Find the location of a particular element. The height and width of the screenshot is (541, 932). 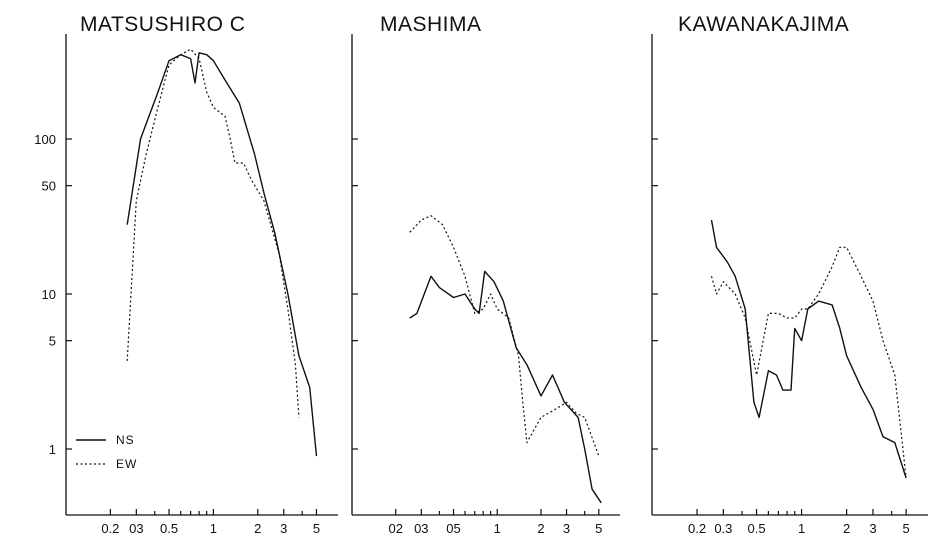

x-tick-label: 05 is located at coordinates (453, 528).